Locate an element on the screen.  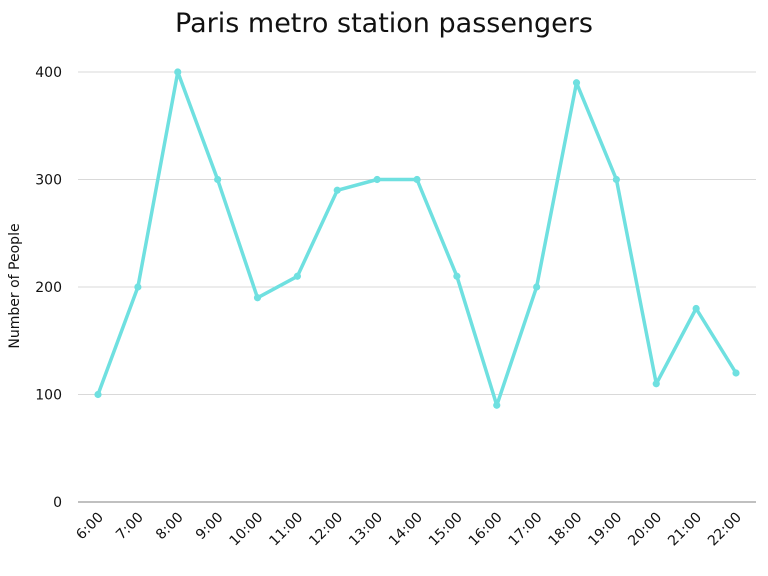
y-axis-title: Number of People is located at coordinates (15, 285).